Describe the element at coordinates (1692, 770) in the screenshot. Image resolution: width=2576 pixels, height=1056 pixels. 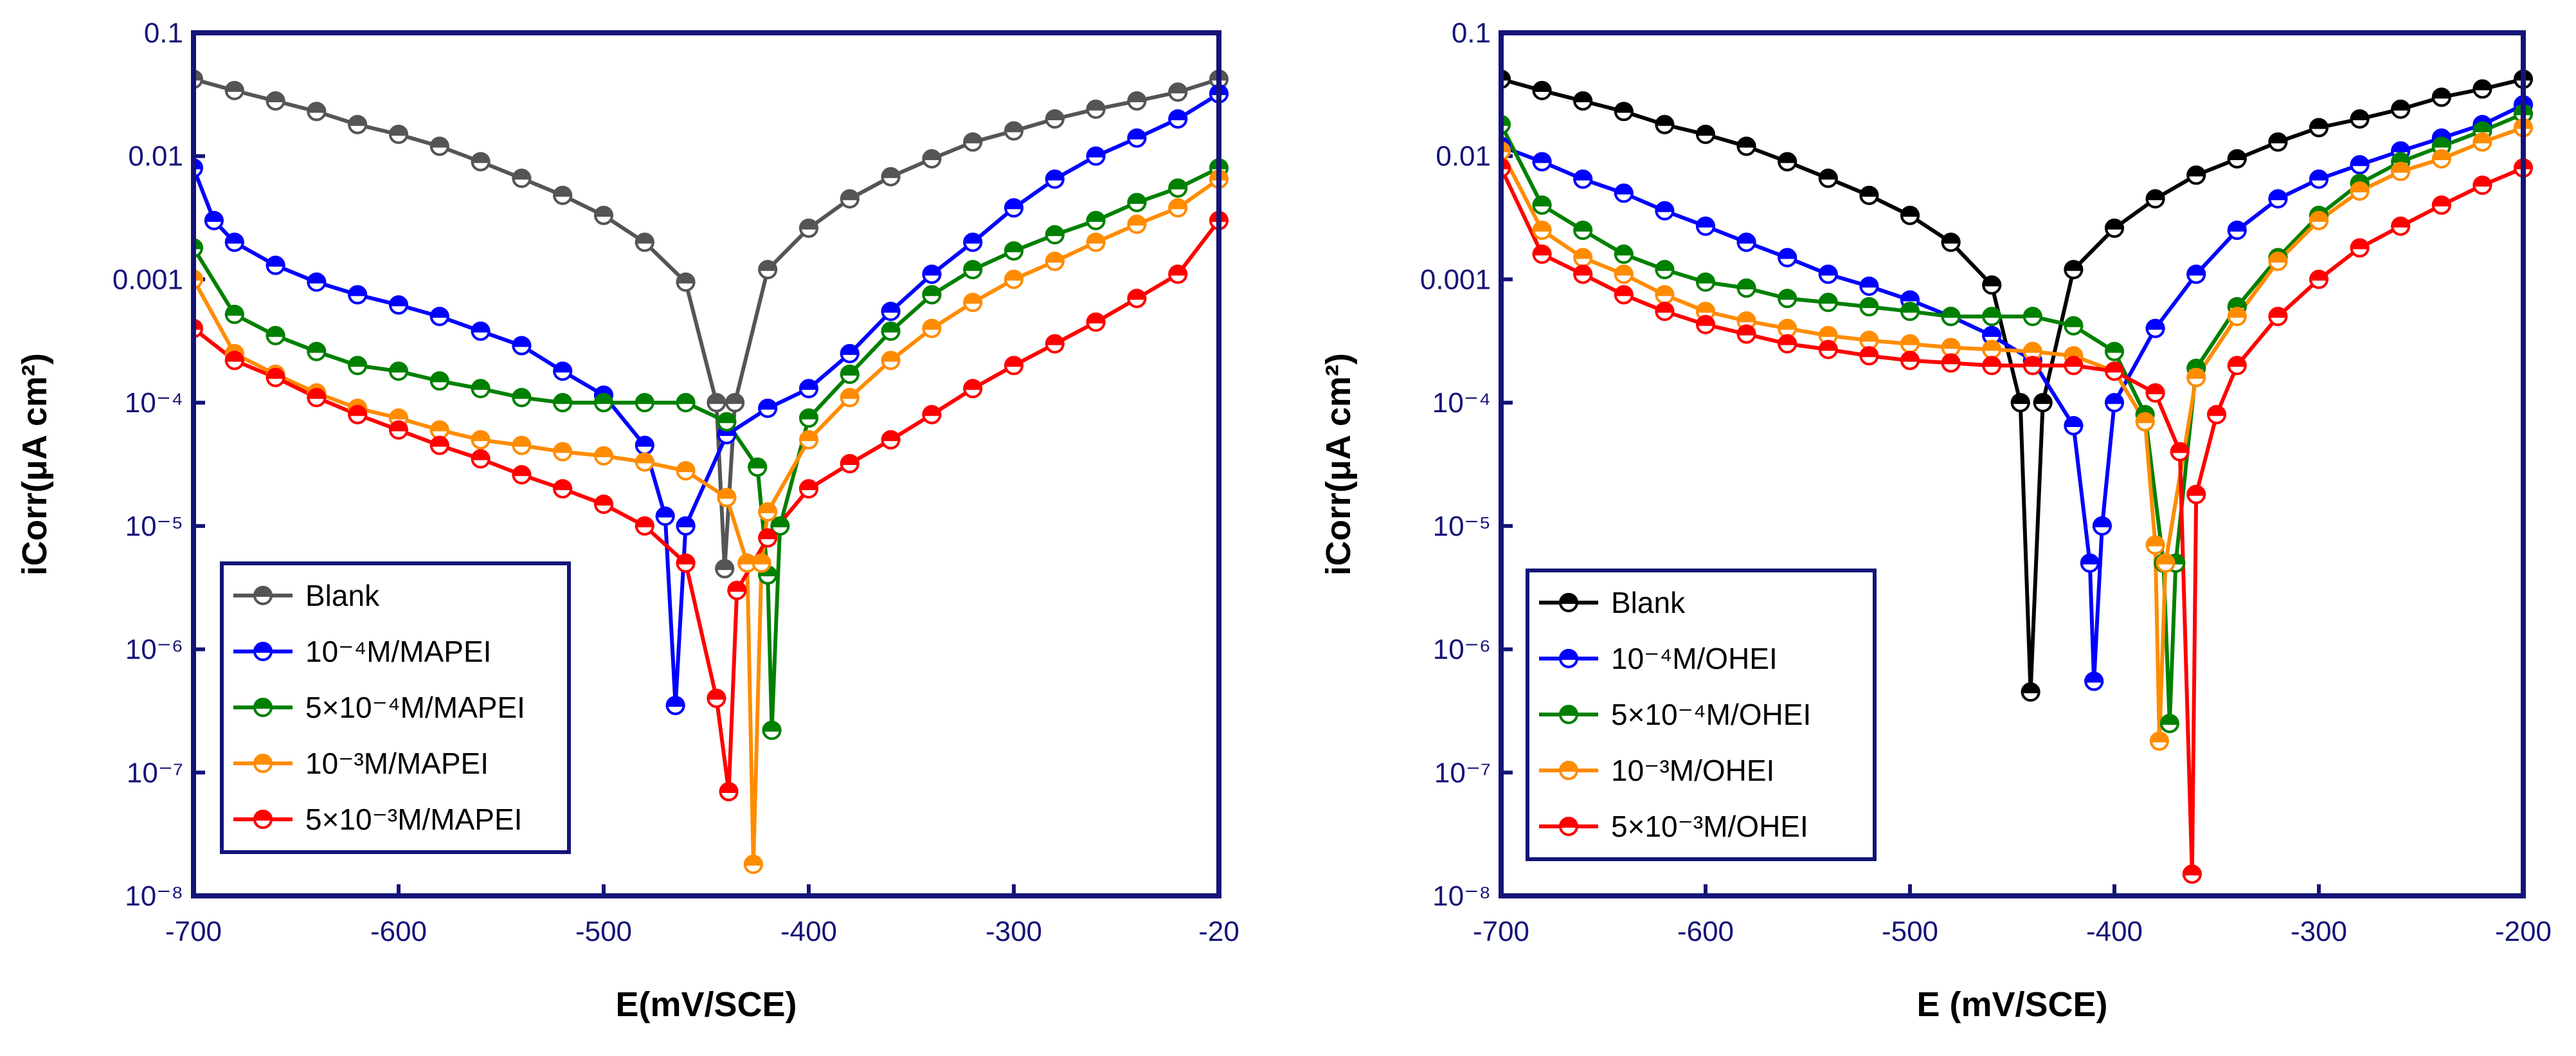
I see `legend-label: 10⁻³M/OHEI` at that location.